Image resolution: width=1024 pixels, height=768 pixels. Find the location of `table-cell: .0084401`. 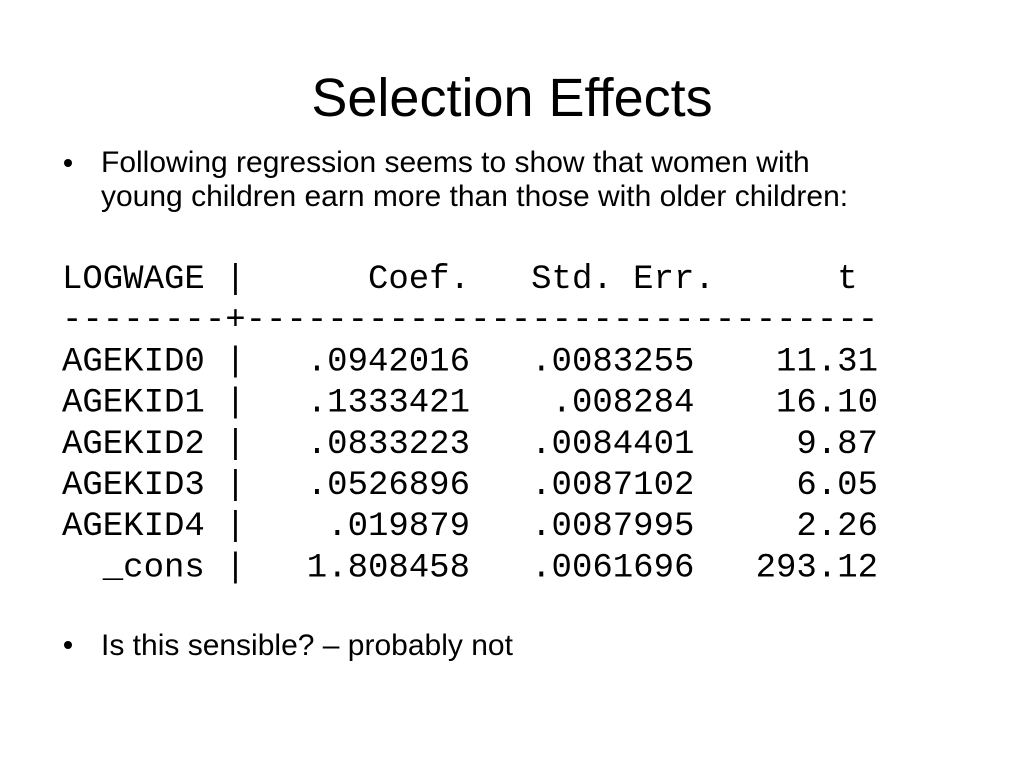

table-cell: .0084401 is located at coordinates (612, 445).